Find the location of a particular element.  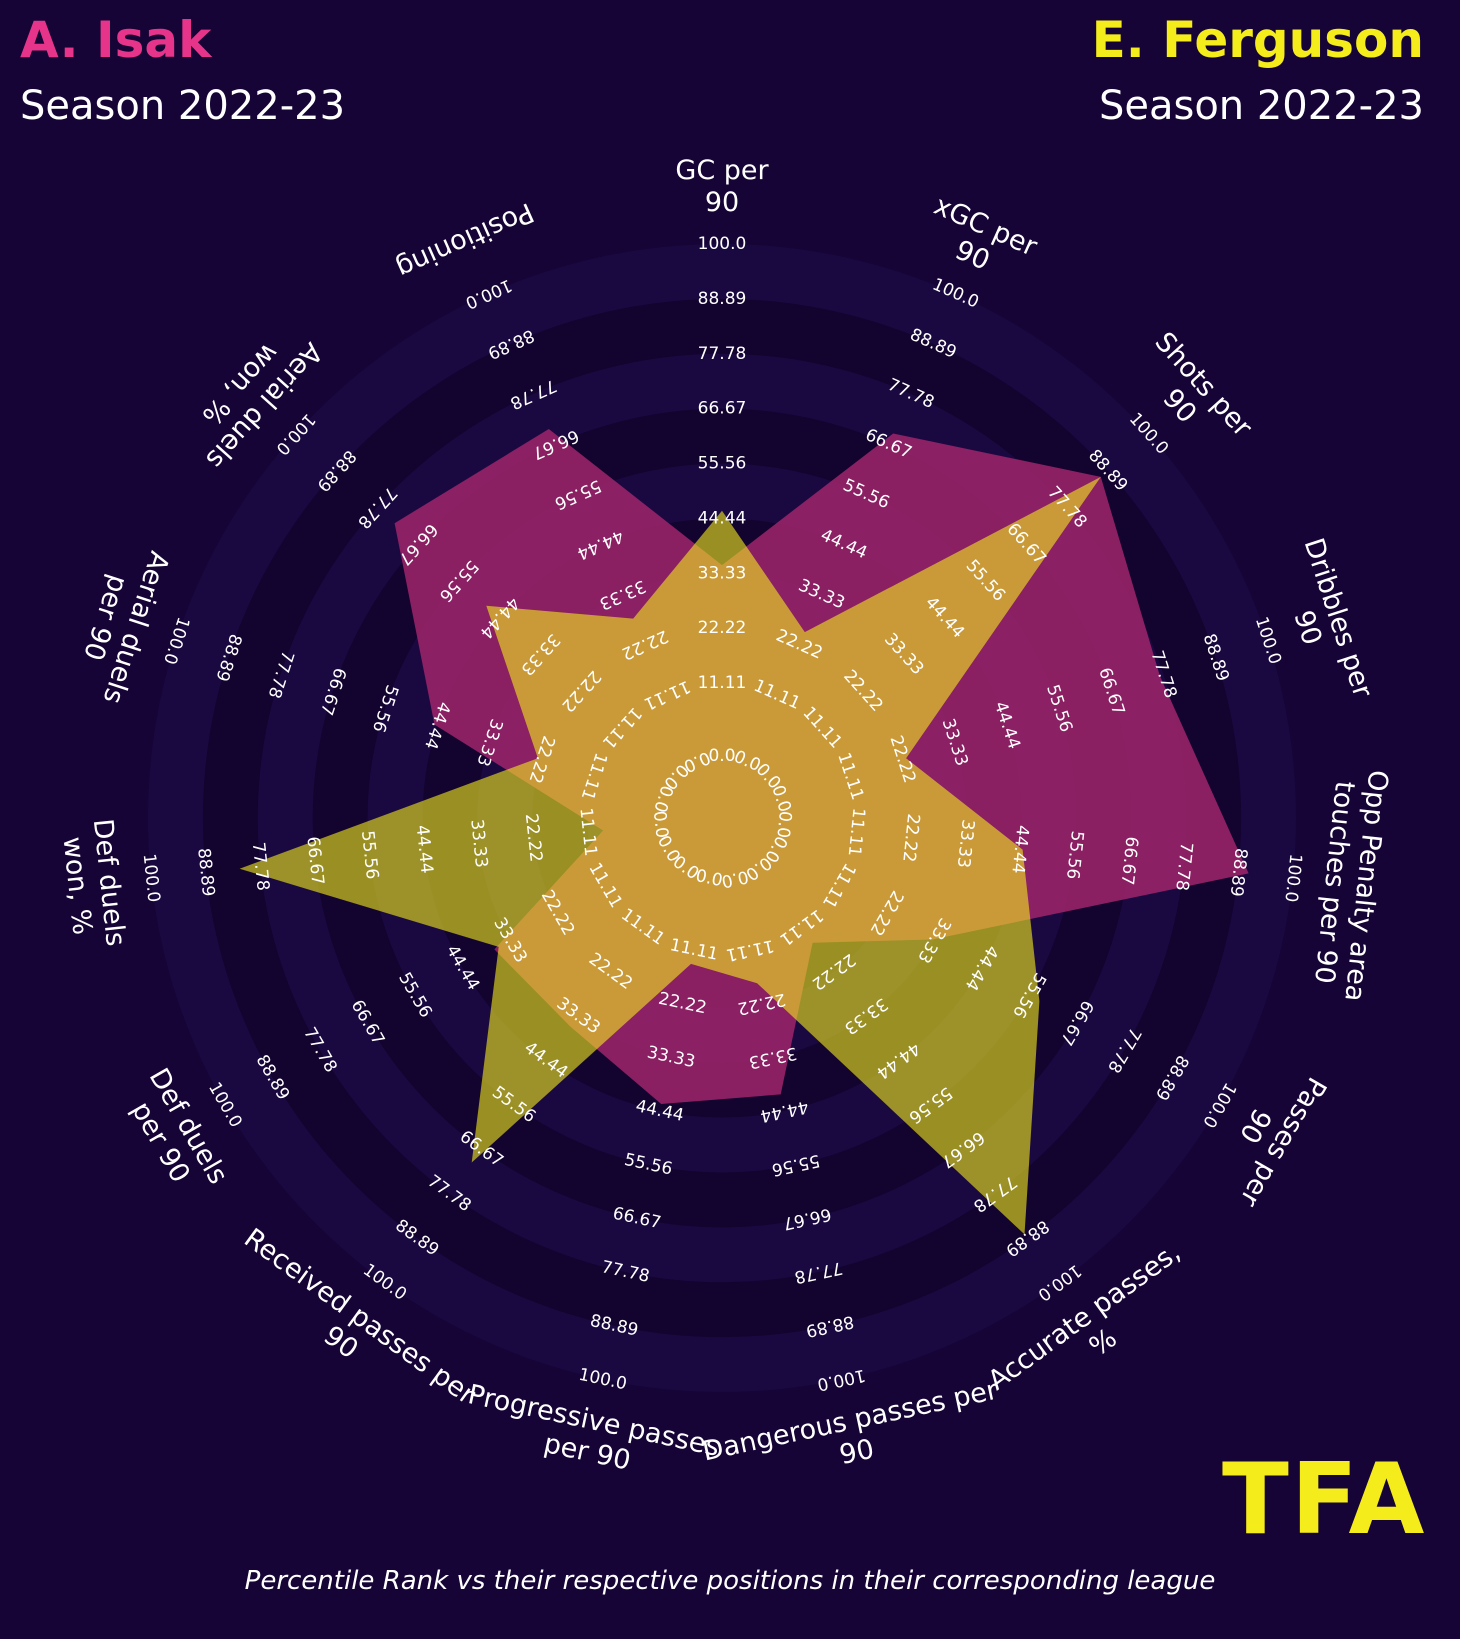

player-b-season: Season 2022-23 is located at coordinates (1261, 106).